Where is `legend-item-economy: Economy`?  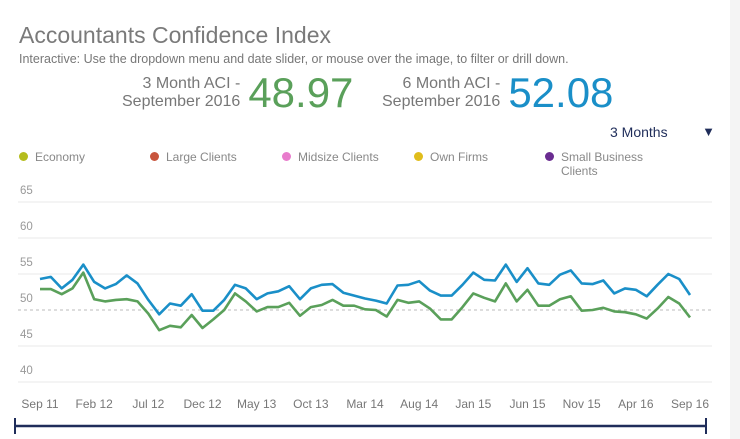 legend-item-economy: Economy is located at coordinates (52, 157).